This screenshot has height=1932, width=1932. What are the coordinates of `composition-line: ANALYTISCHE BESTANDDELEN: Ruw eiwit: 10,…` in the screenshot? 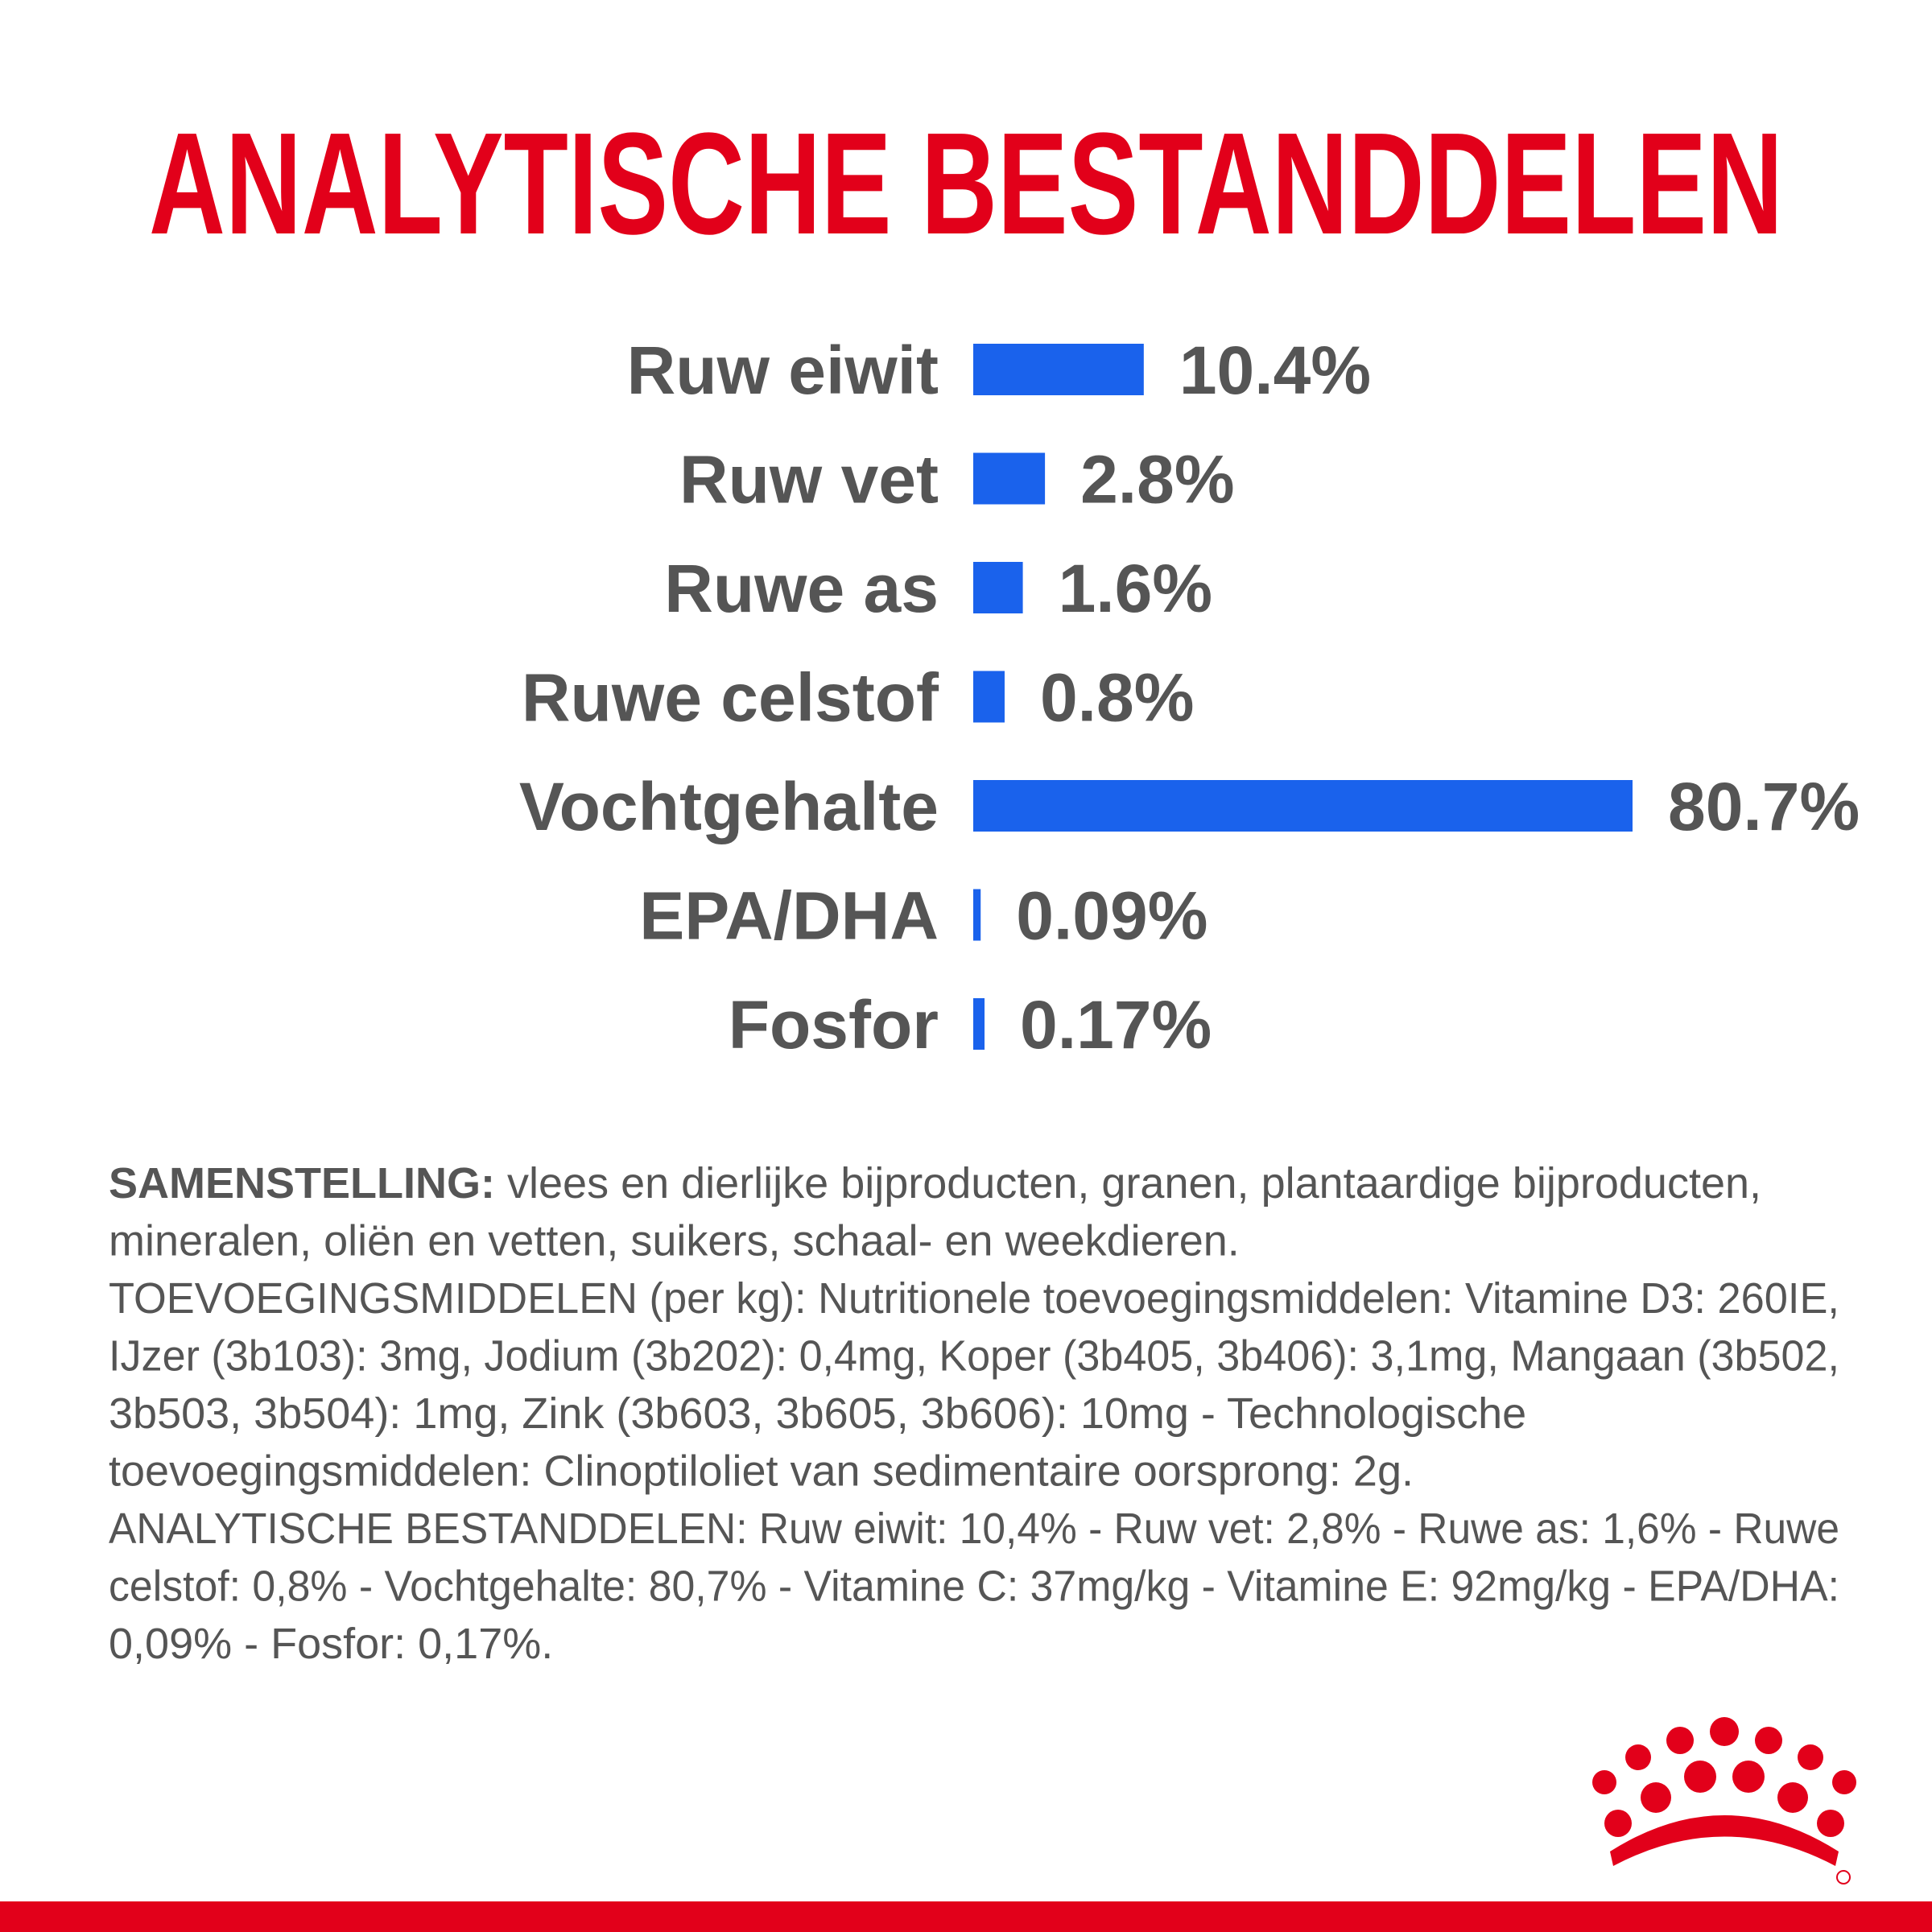 It's located at (974, 1529).